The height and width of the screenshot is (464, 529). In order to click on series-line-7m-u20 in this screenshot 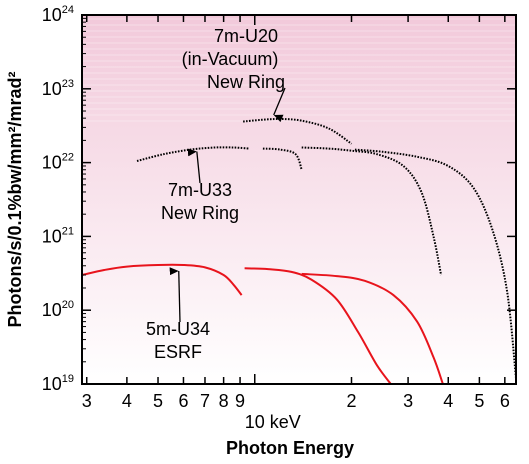, I will do `click(372, 211)`.